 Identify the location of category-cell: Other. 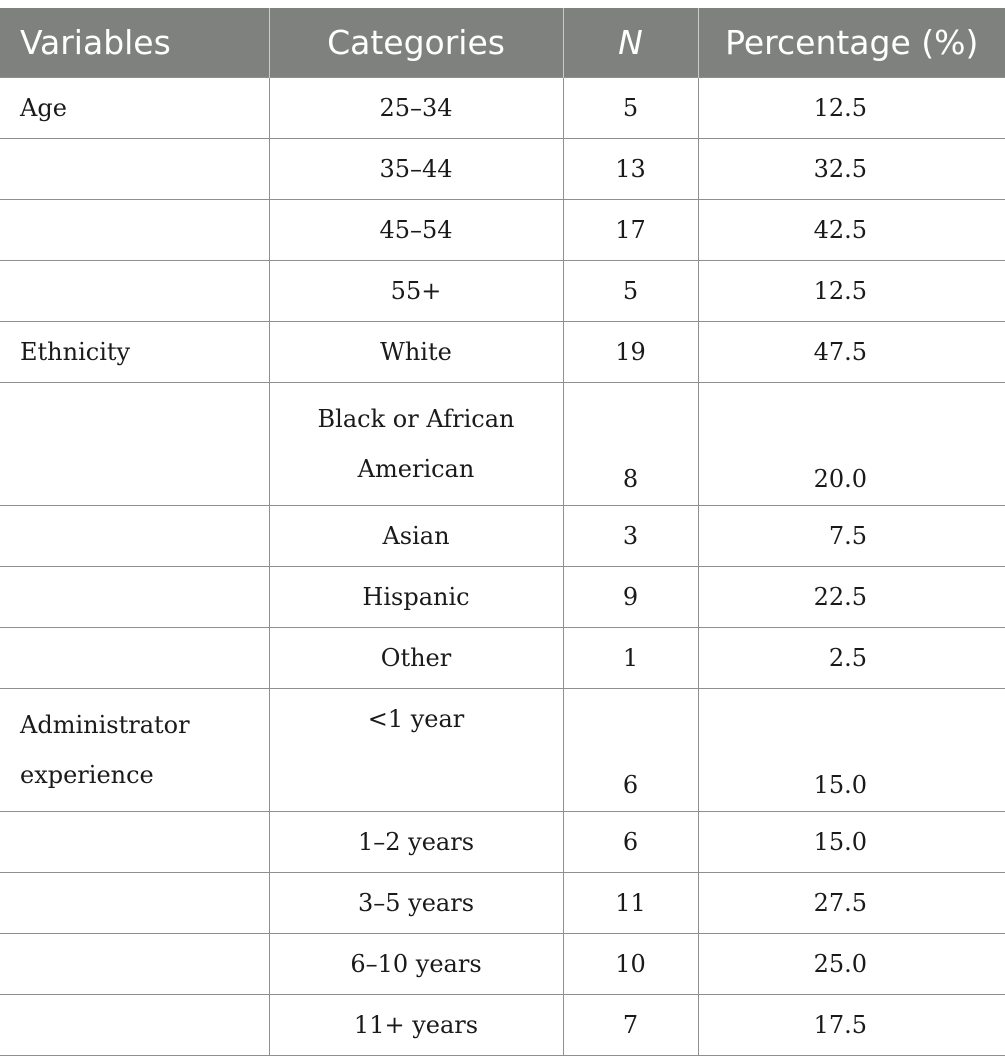
(415, 658).